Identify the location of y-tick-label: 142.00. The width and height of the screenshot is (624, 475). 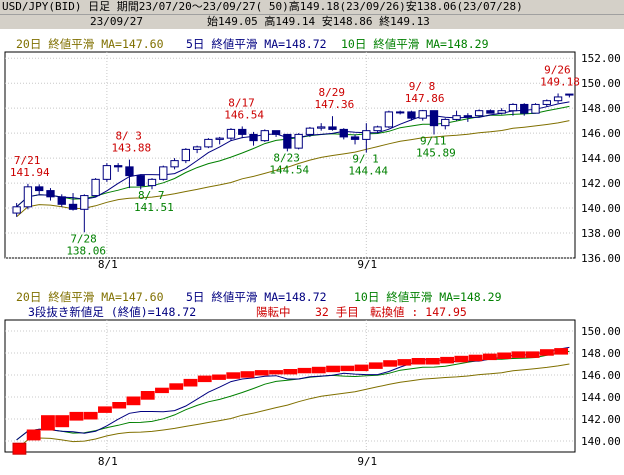
(601, 183).